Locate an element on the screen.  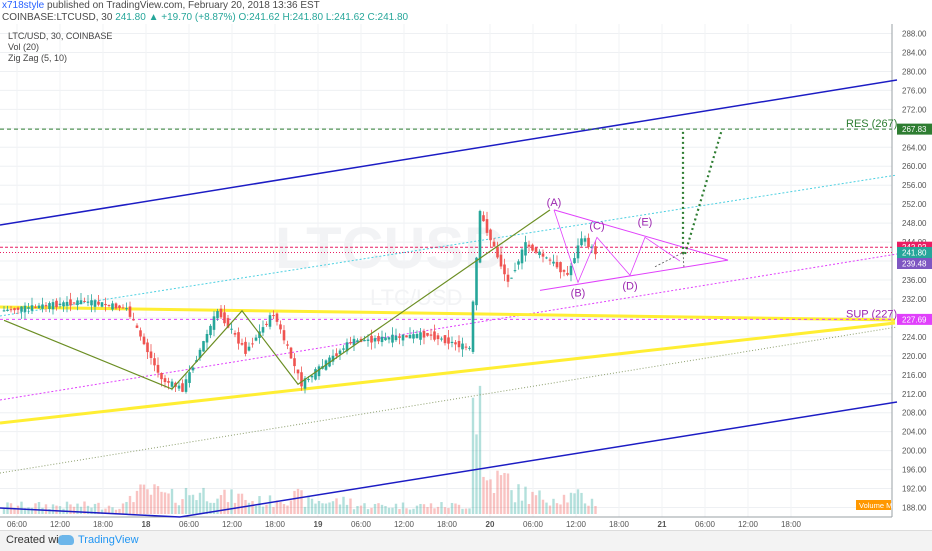
x-tick-label: 19 is located at coordinates (318, 524).